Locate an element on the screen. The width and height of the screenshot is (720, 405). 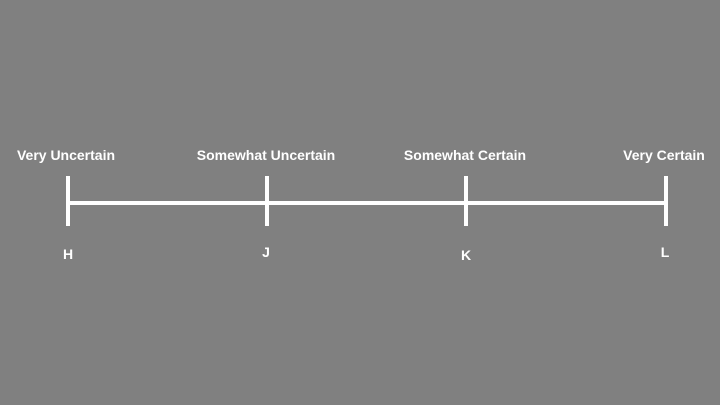
label-very-certain: Very Certain is located at coordinates (664, 155).